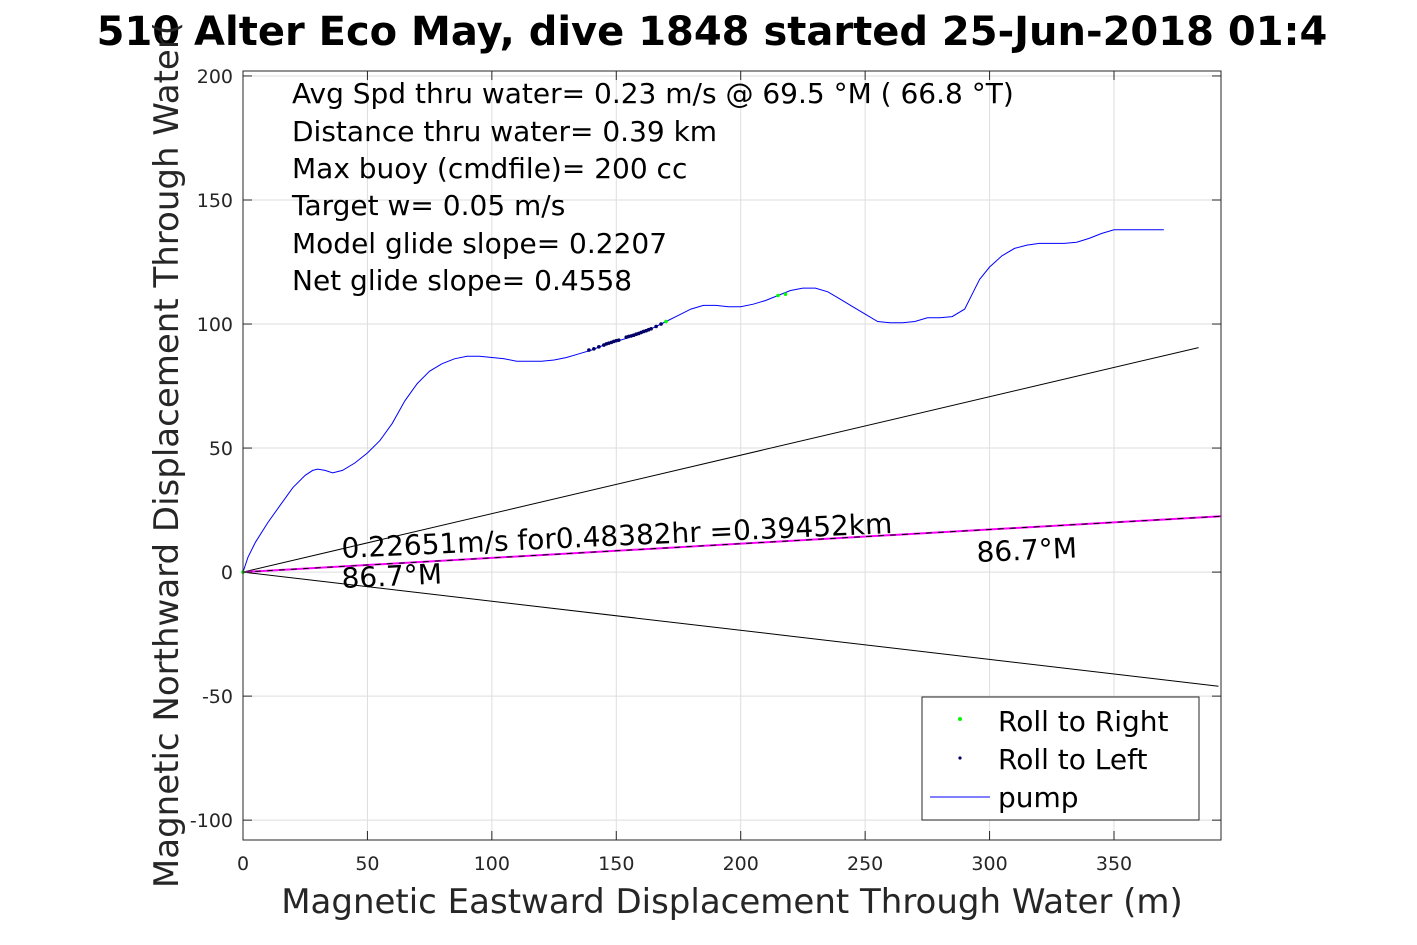 The width and height of the screenshot is (1417, 945). What do you see at coordinates (215, 325) in the screenshot?
I see `y-tick-label: 100` at bounding box center [215, 325].